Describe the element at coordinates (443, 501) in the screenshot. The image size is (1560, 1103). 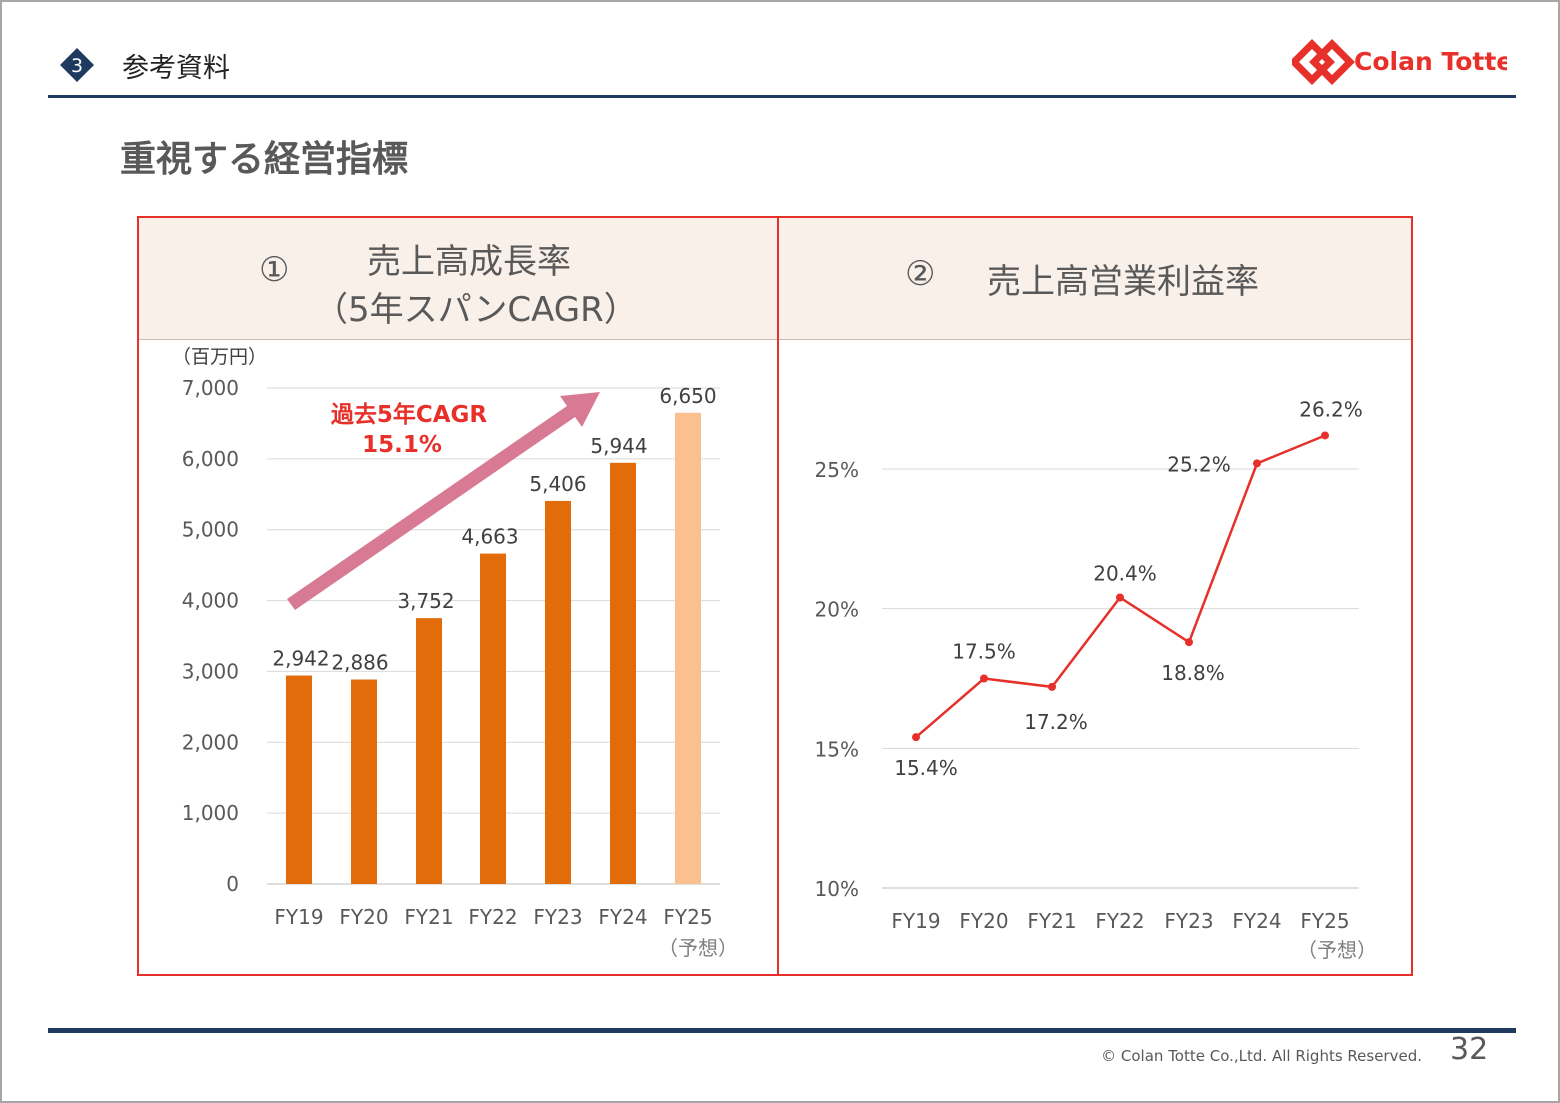
I see `growth-arrow` at that location.